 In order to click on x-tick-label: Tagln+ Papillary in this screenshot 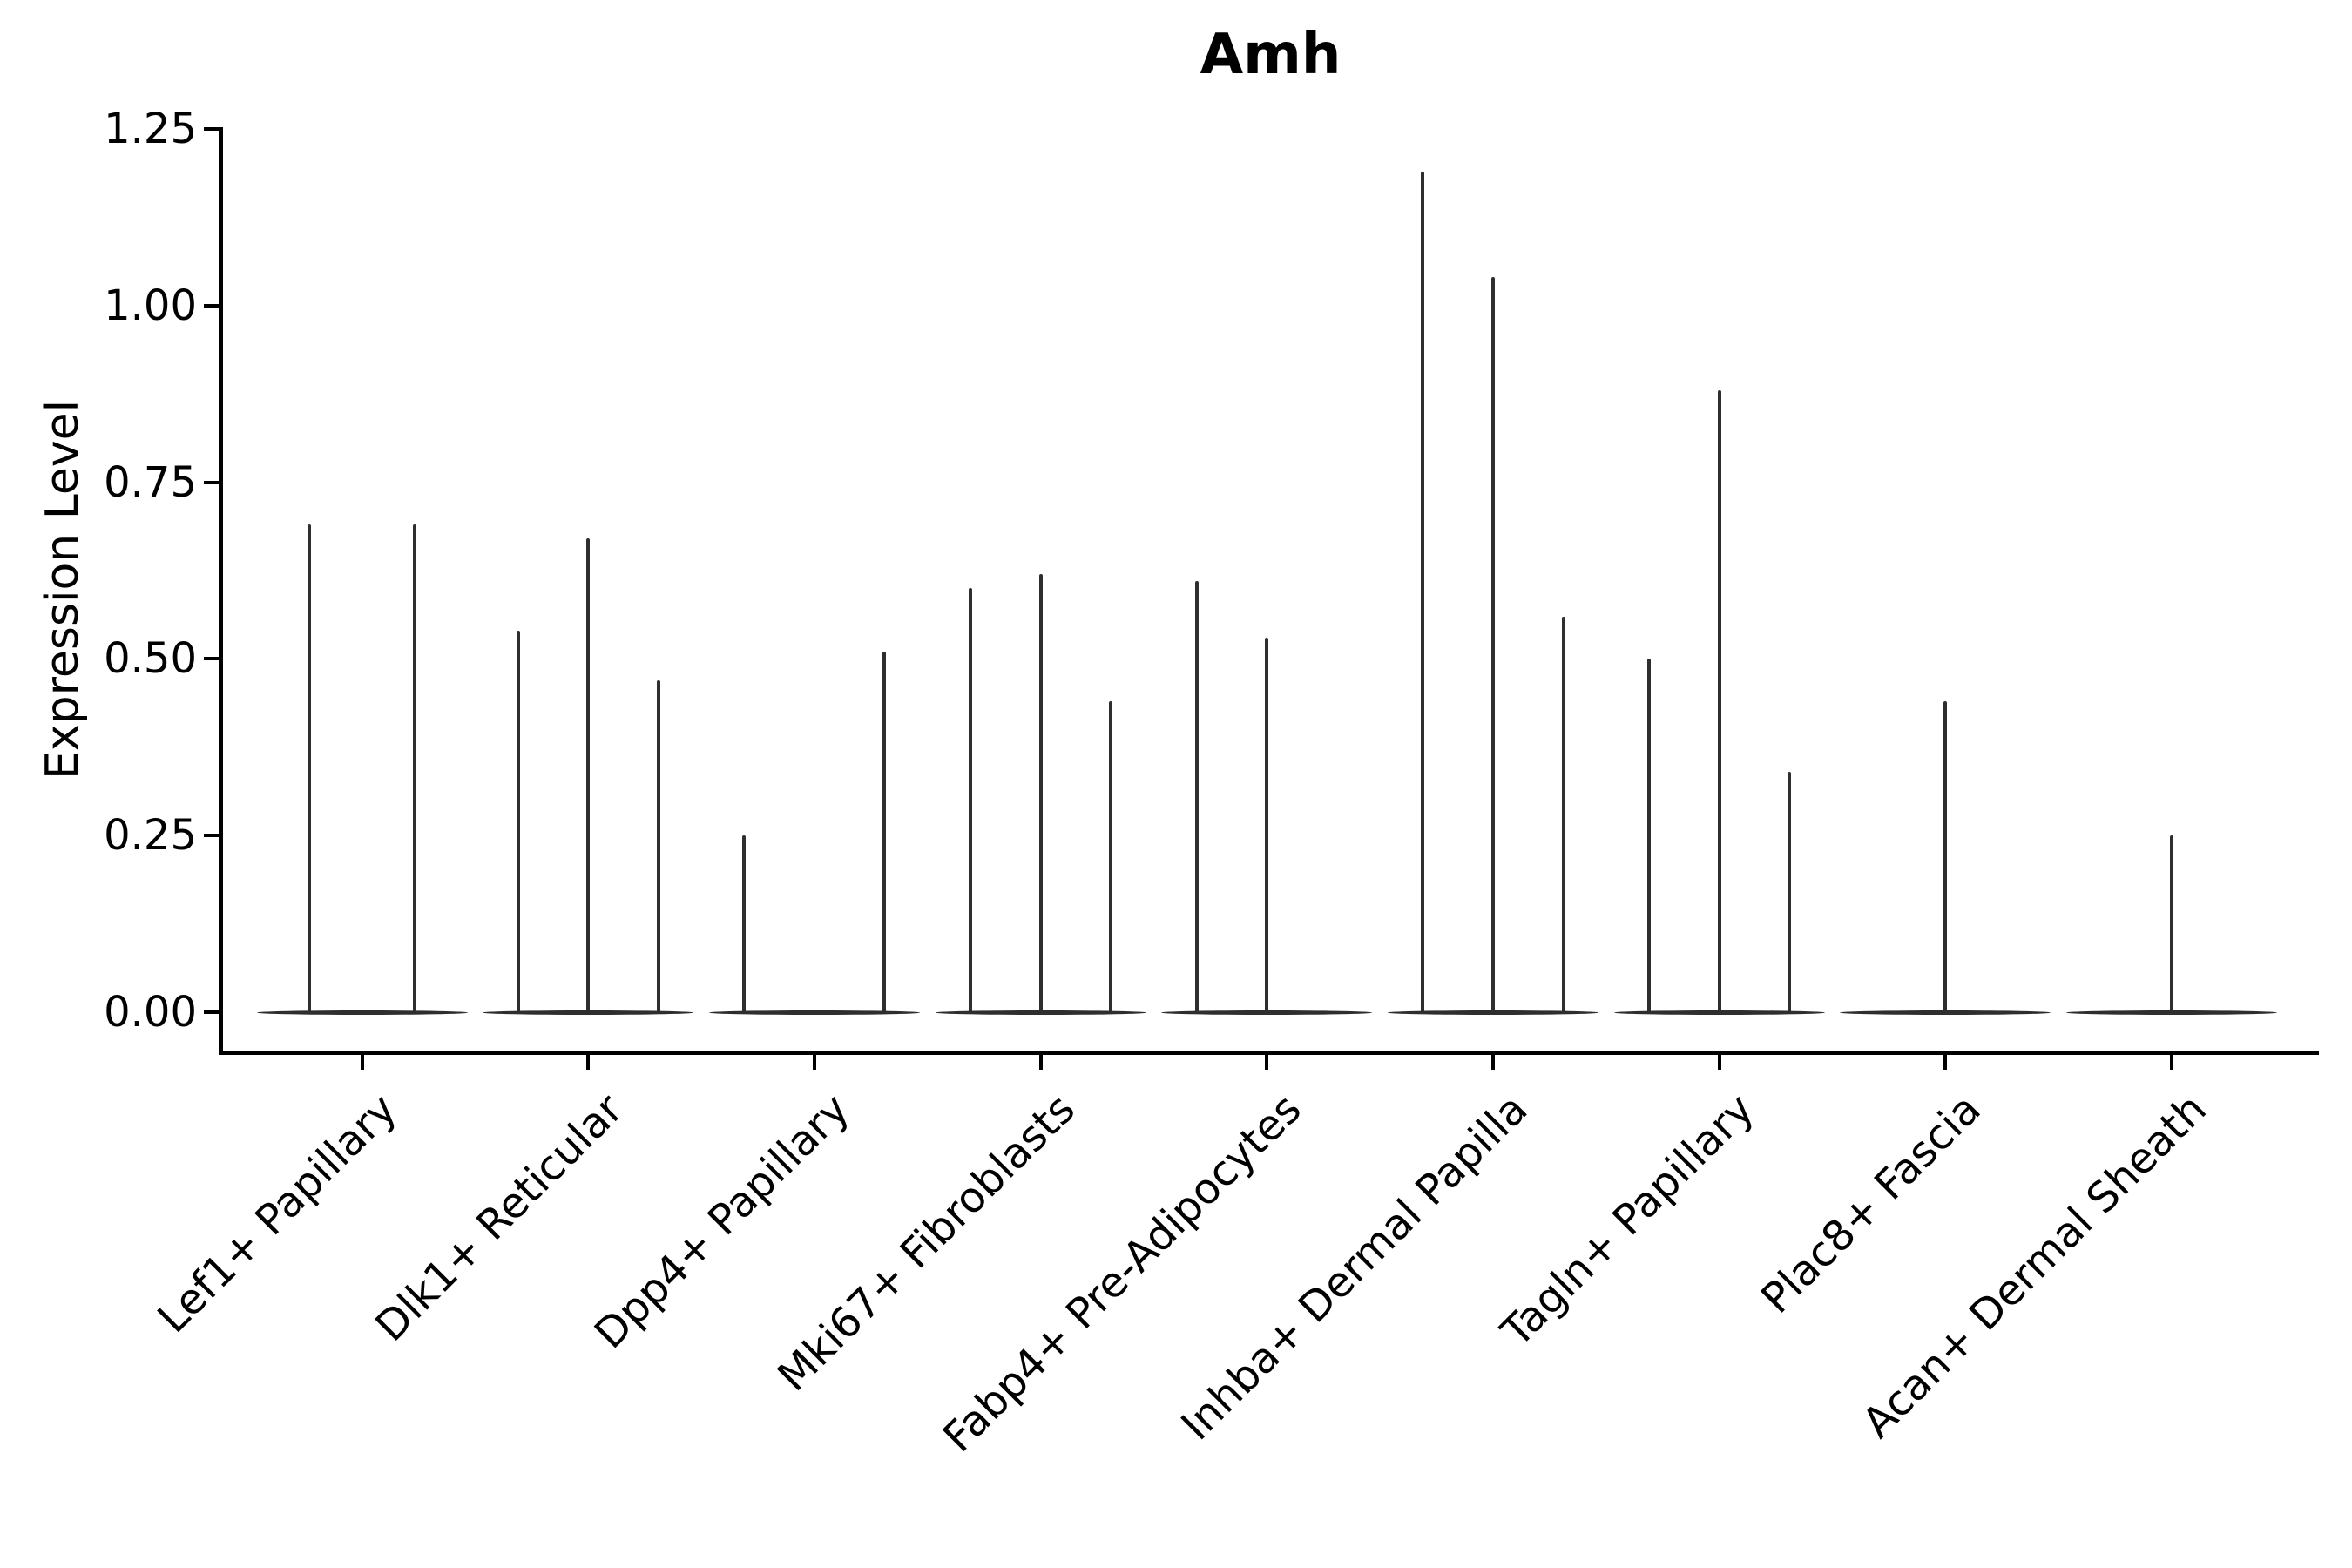, I will do `click(1627, 1221)`.